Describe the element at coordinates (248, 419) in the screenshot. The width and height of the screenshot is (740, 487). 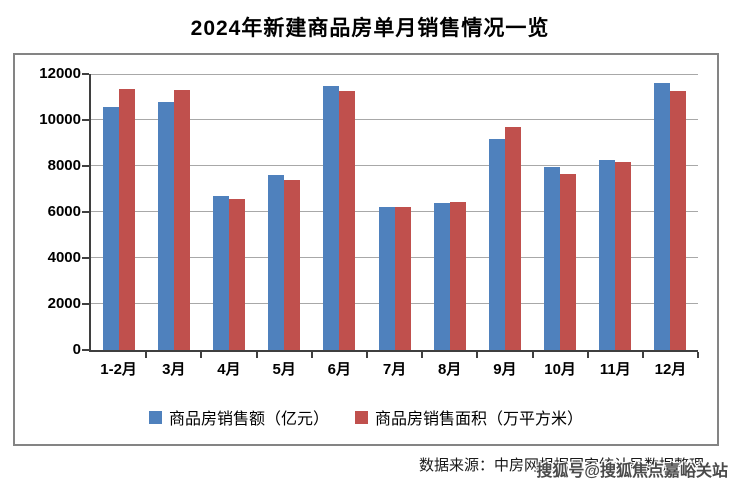
I see `legend-label: 商品房销售额（亿元）` at that location.